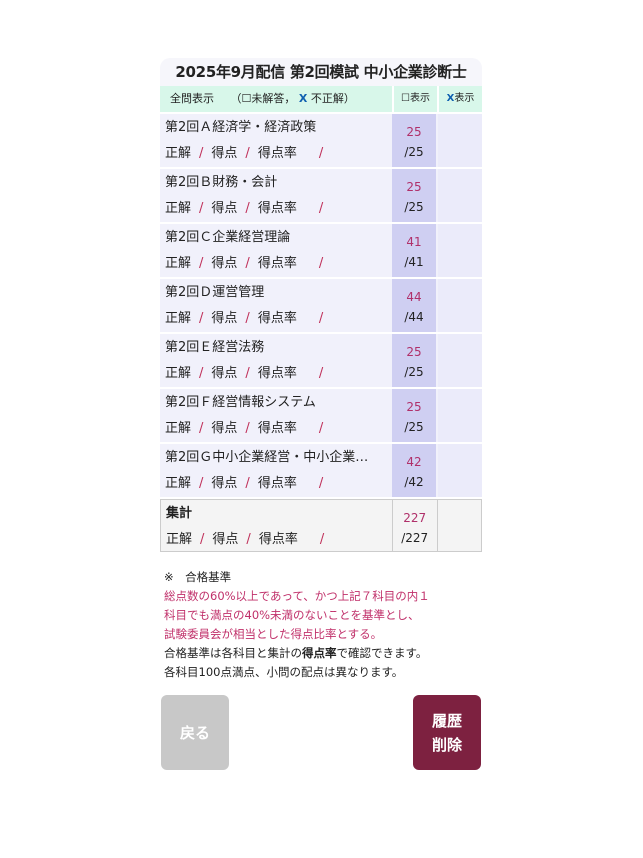 This screenshot has height=858, width=643. Describe the element at coordinates (221, 182) in the screenshot. I see `subject-name: 第2回Ｂ財務・会計` at that location.